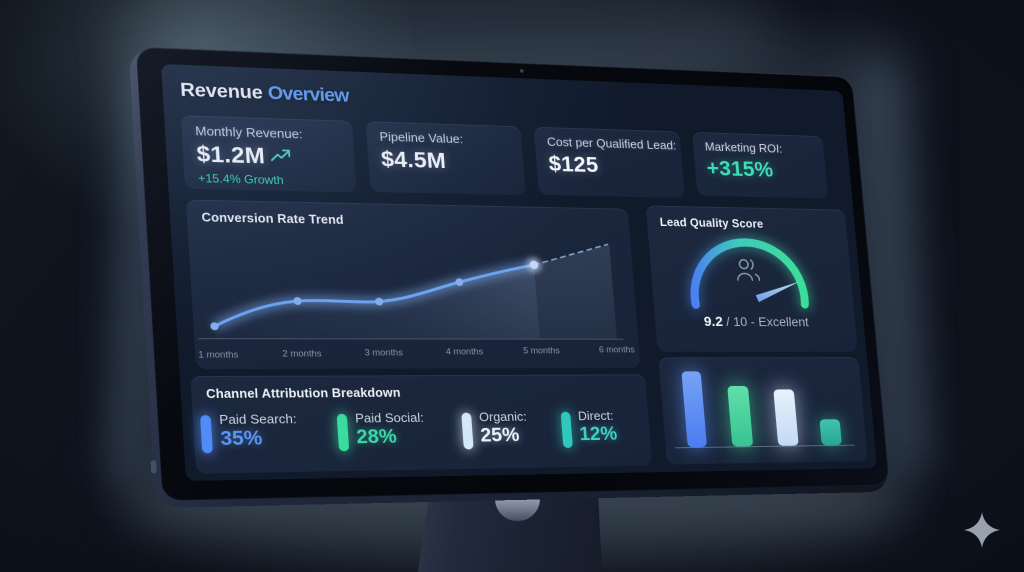  What do you see at coordinates (383, 353) in the screenshot?
I see `svg-text: 3 months` at bounding box center [383, 353].